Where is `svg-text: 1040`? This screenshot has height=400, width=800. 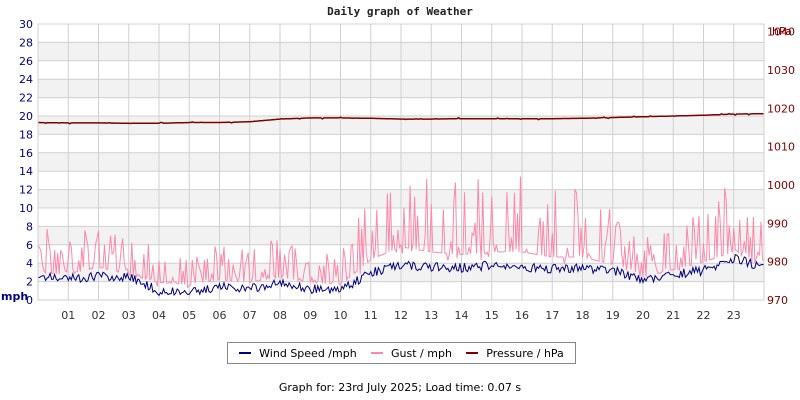
svg-text: 1040 is located at coordinates (781, 32).